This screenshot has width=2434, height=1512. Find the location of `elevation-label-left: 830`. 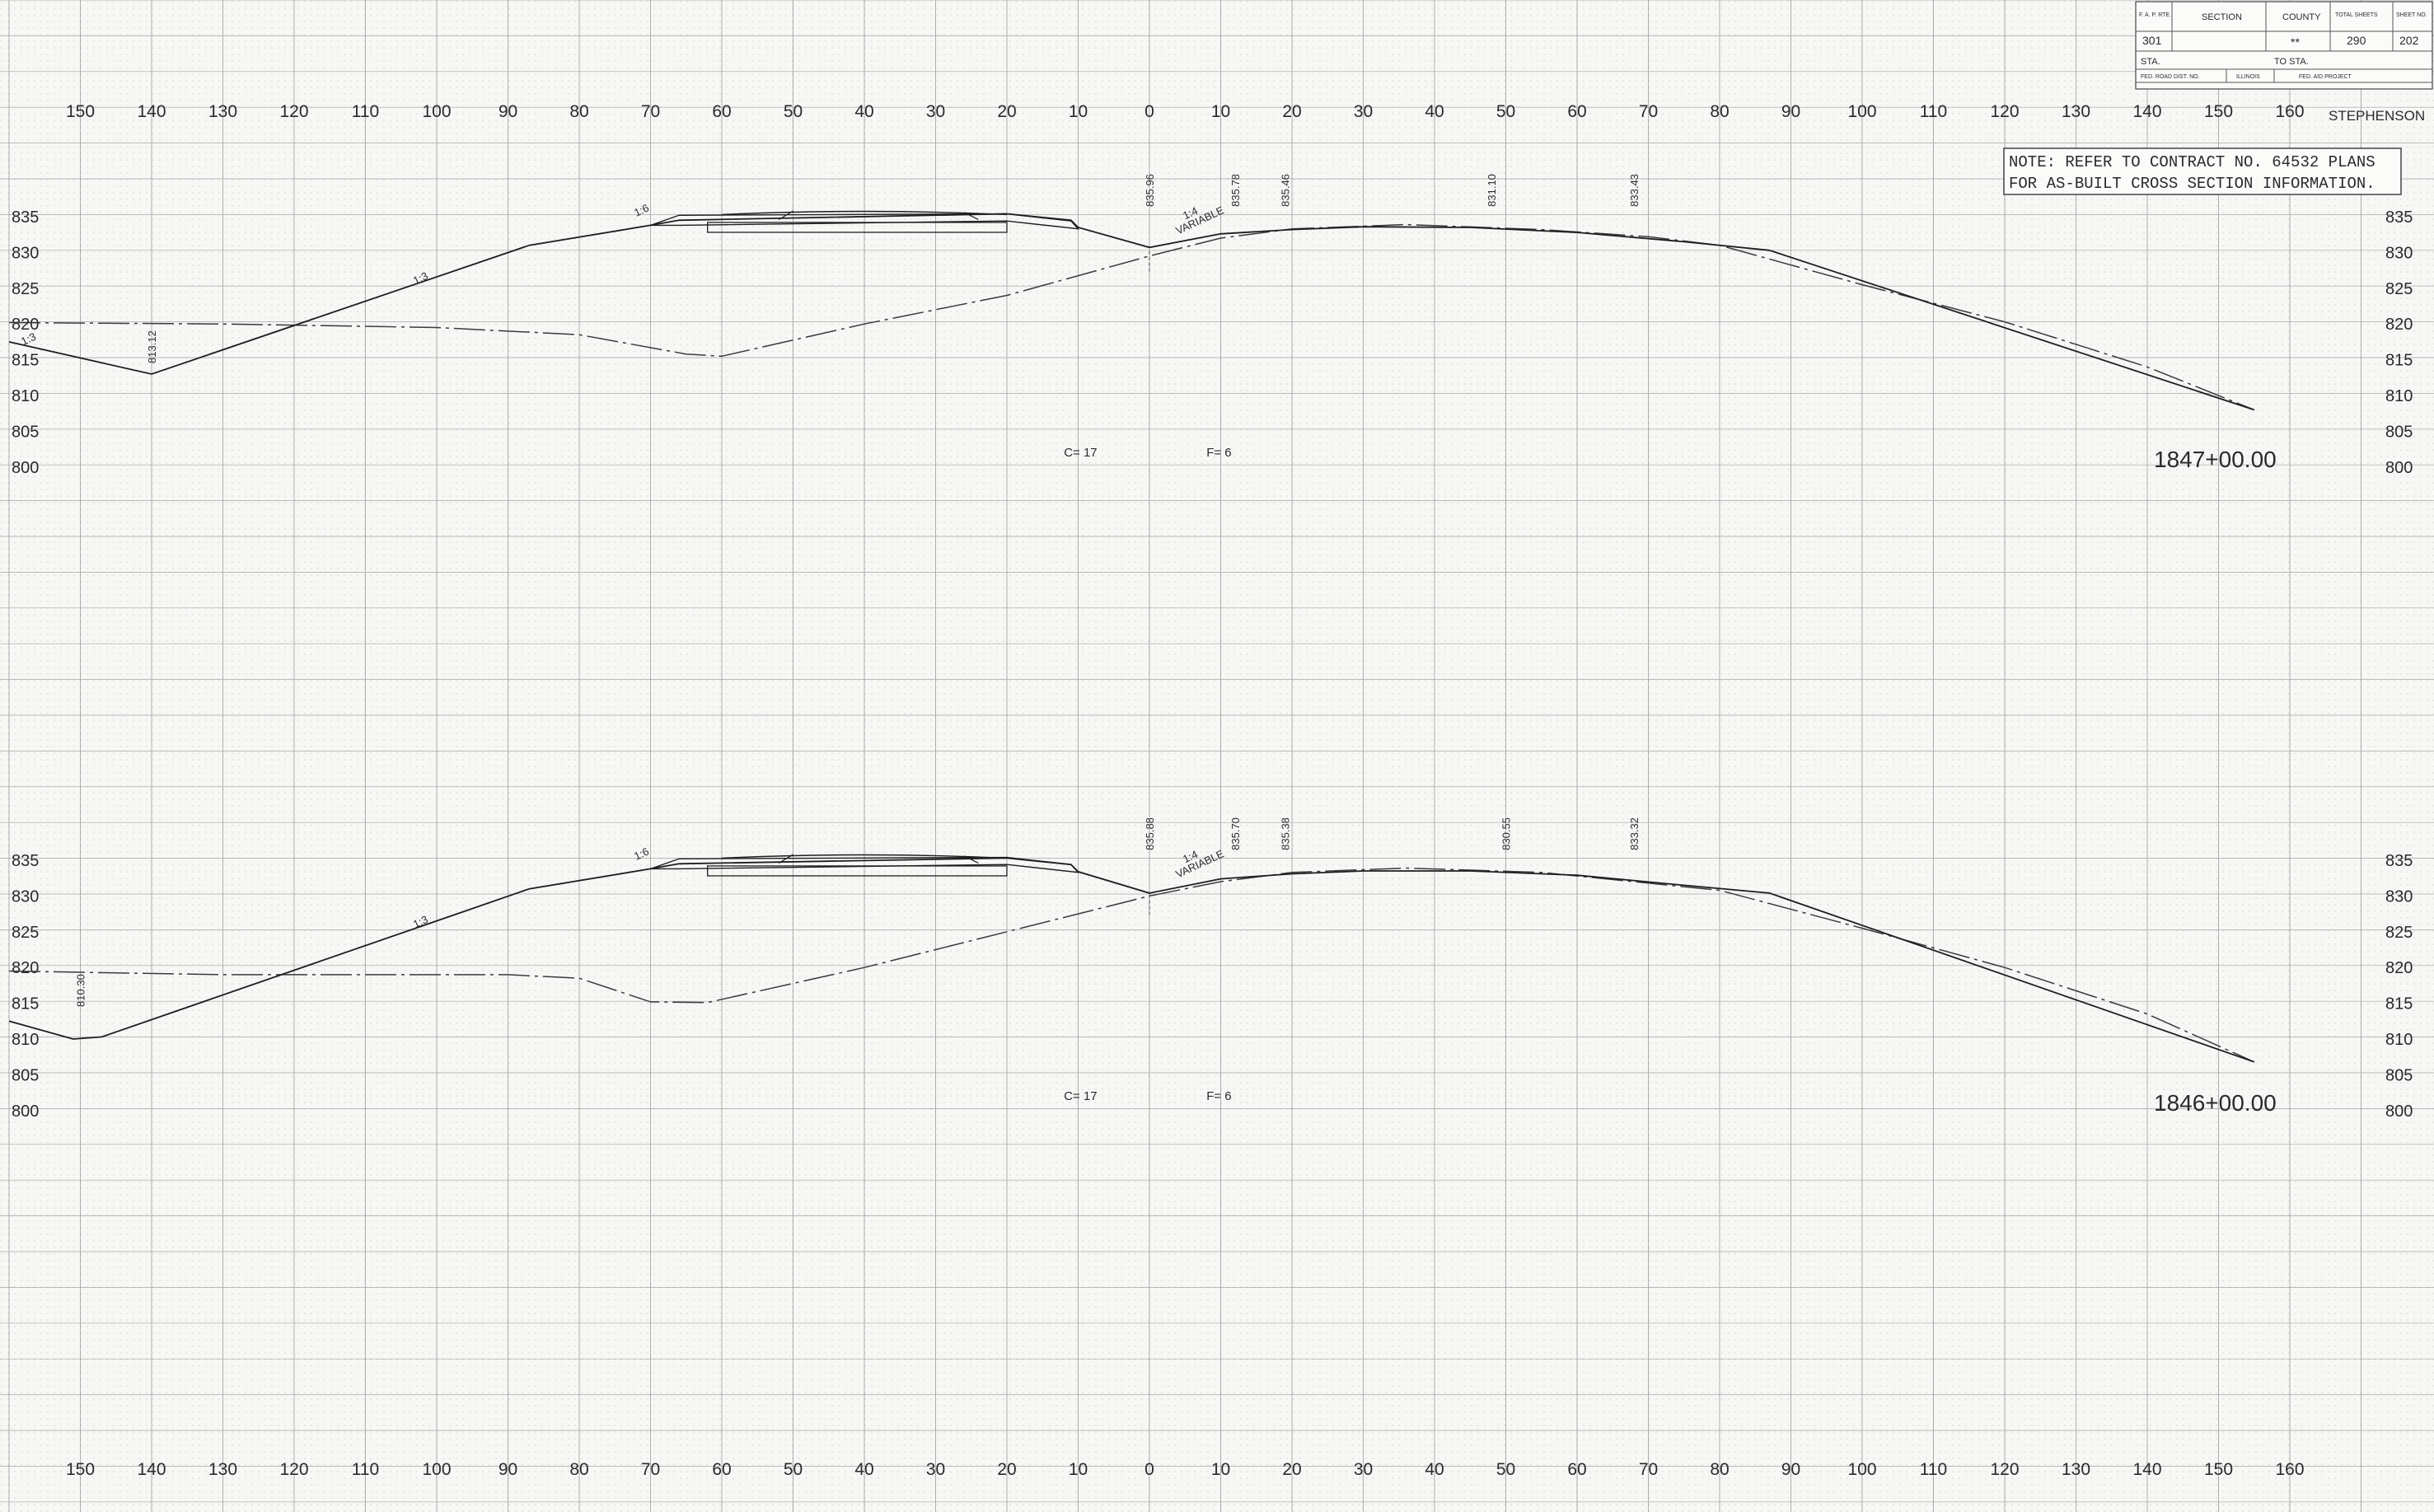

elevation-label-left: 830 is located at coordinates (25, 253).